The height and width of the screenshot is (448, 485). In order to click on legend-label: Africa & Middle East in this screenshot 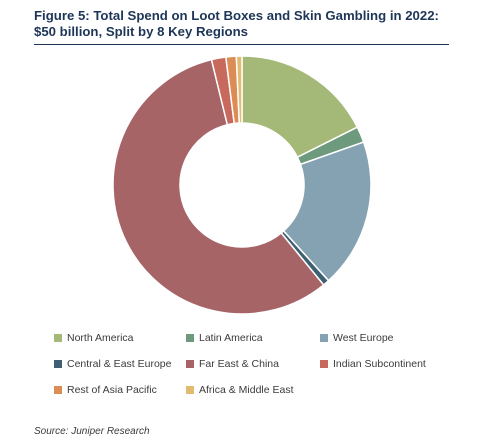, I will do `click(246, 390)`.